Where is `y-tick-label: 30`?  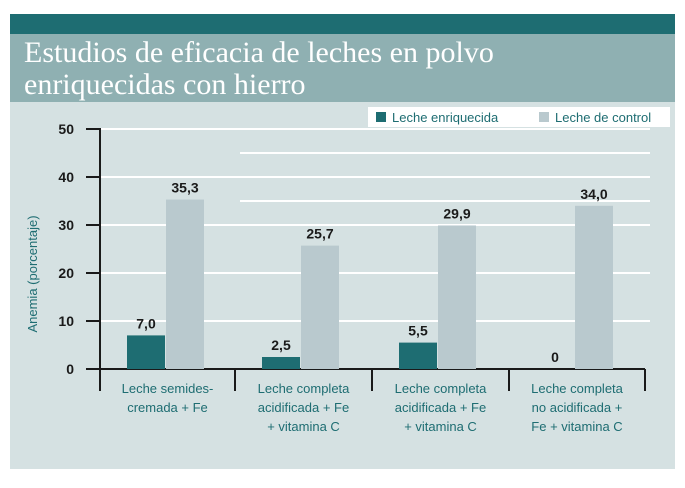
y-tick-label: 30 is located at coordinates (66, 225).